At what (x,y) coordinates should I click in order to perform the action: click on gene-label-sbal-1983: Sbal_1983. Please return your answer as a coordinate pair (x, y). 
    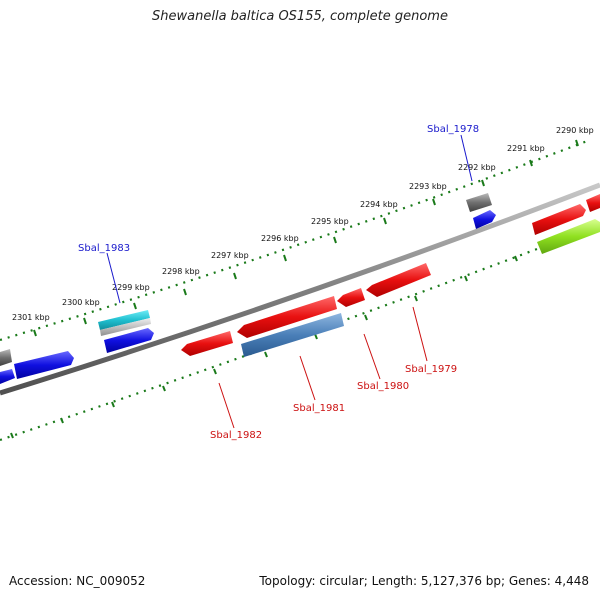
    Looking at the image, I should click on (104, 248).